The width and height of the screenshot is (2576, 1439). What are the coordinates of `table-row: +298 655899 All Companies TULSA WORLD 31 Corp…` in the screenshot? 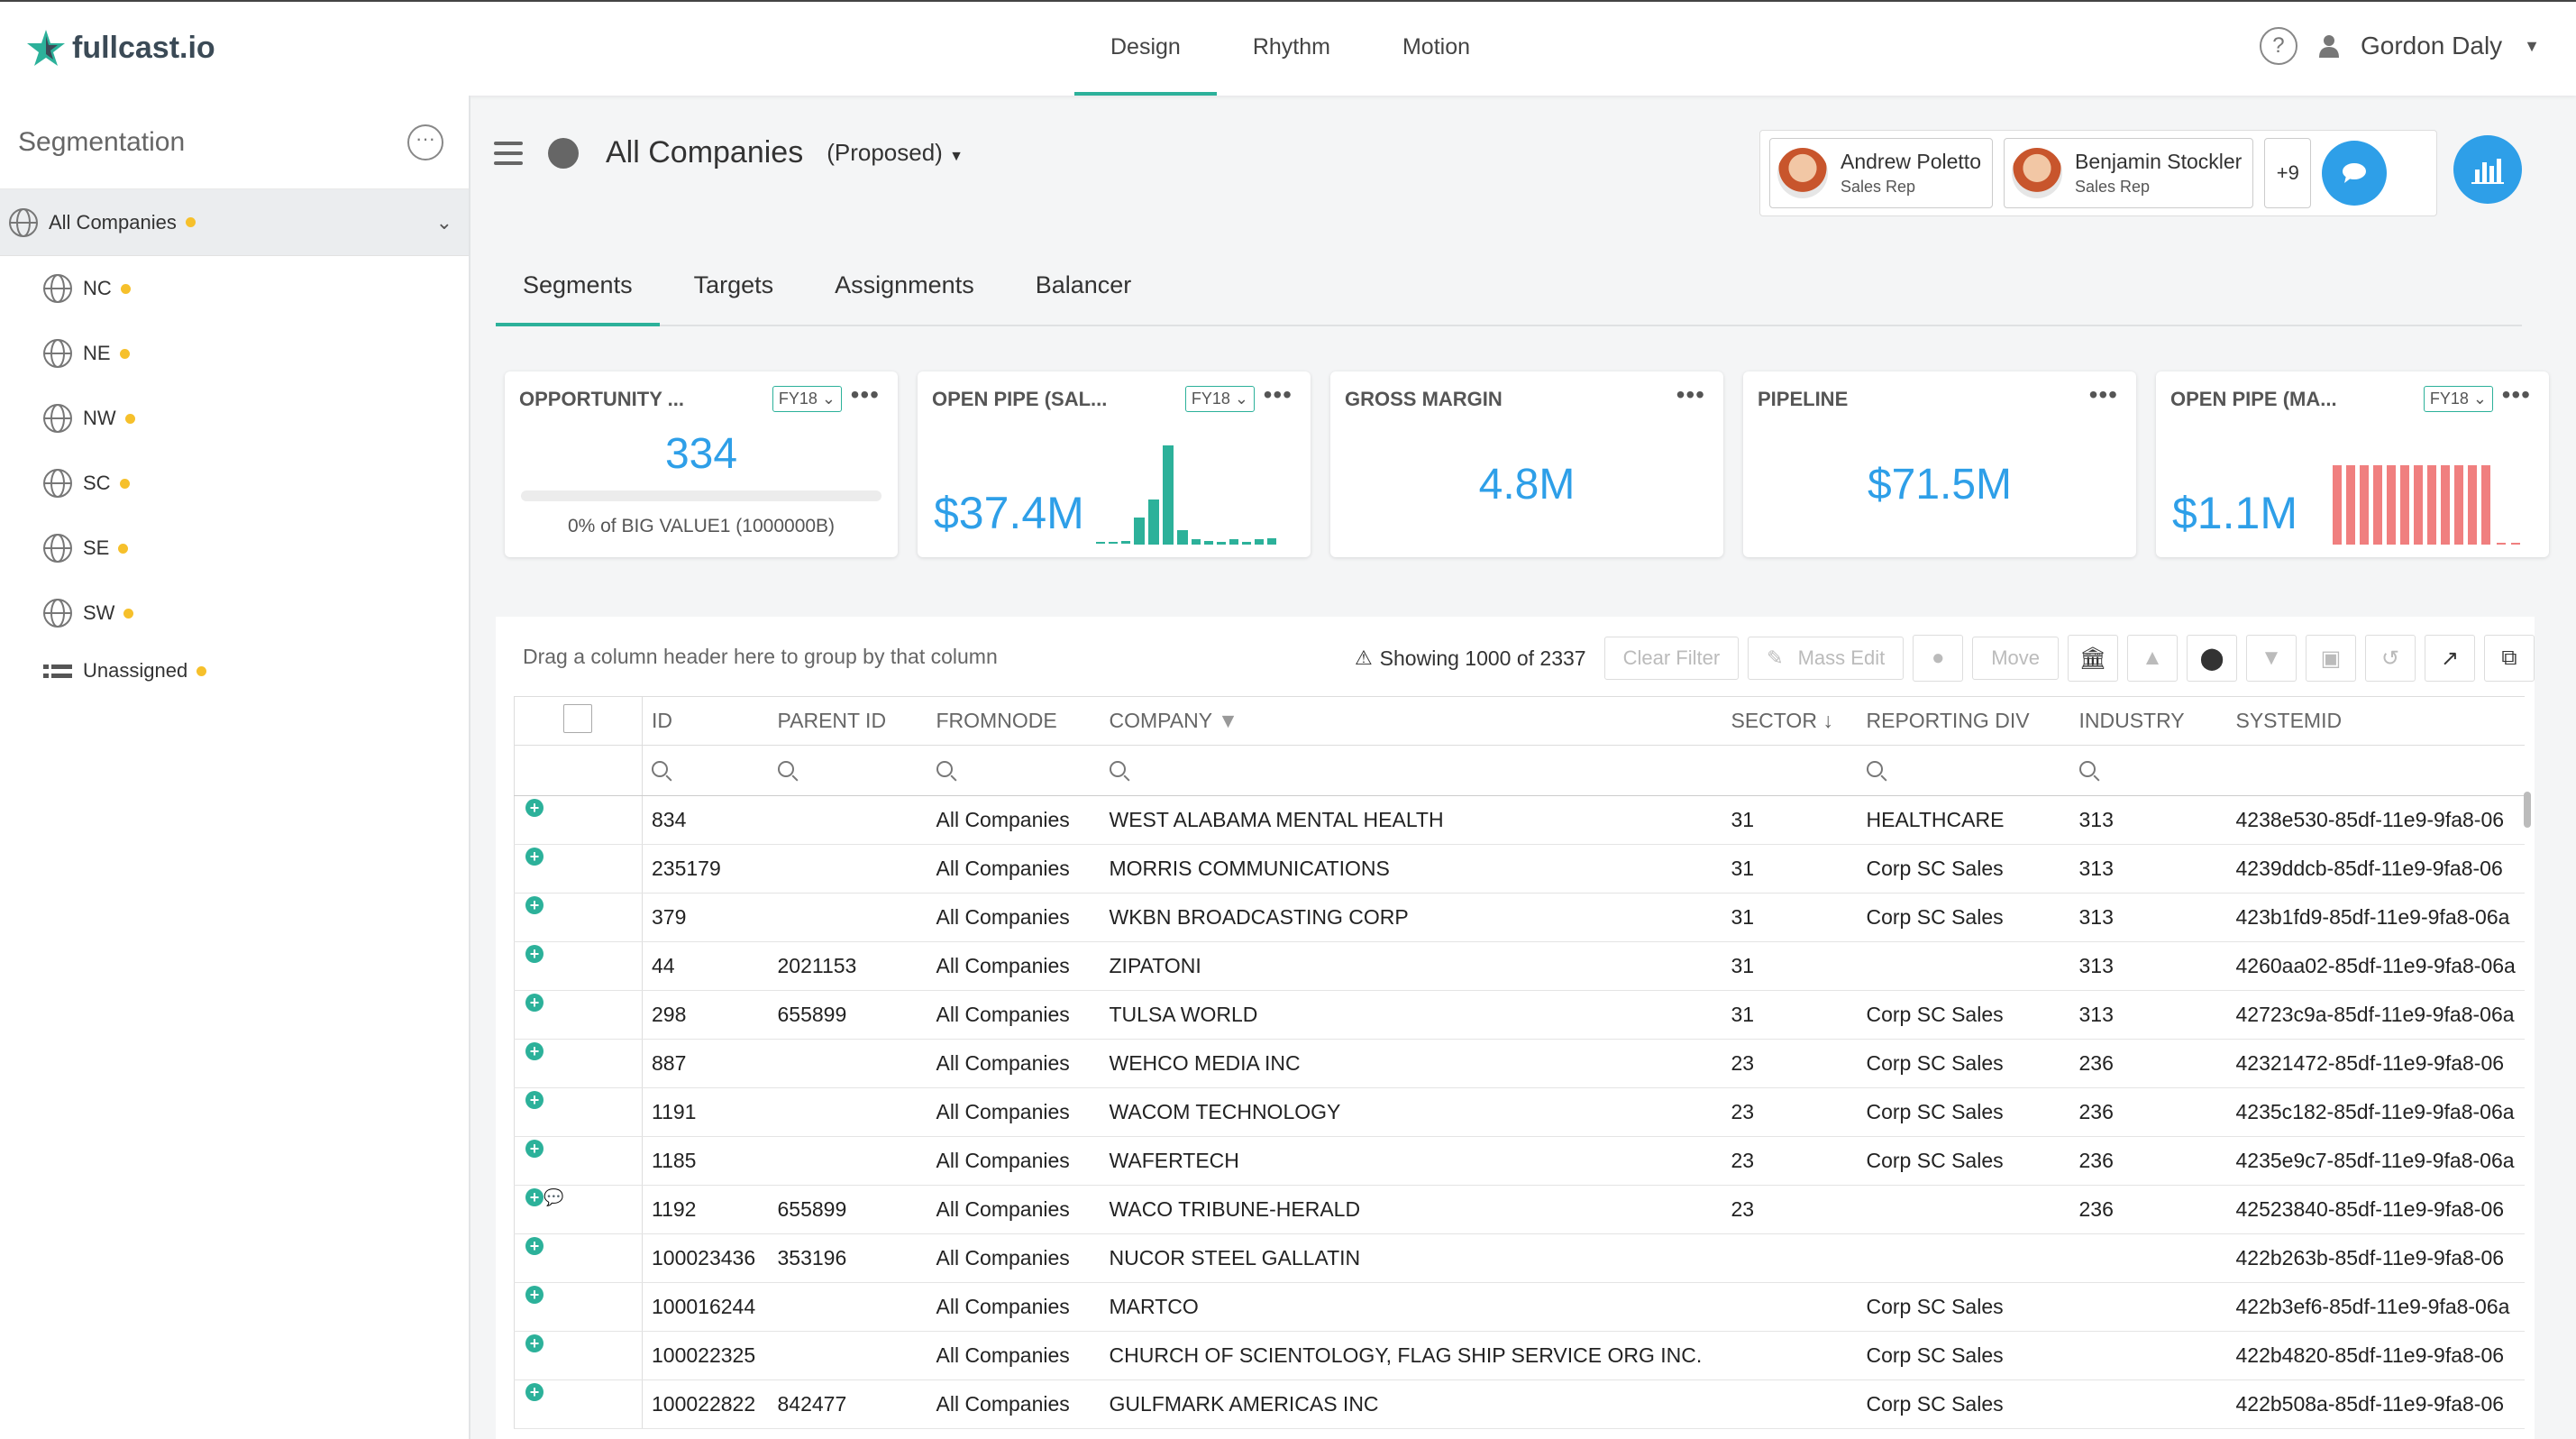 It's located at (1519, 1015).